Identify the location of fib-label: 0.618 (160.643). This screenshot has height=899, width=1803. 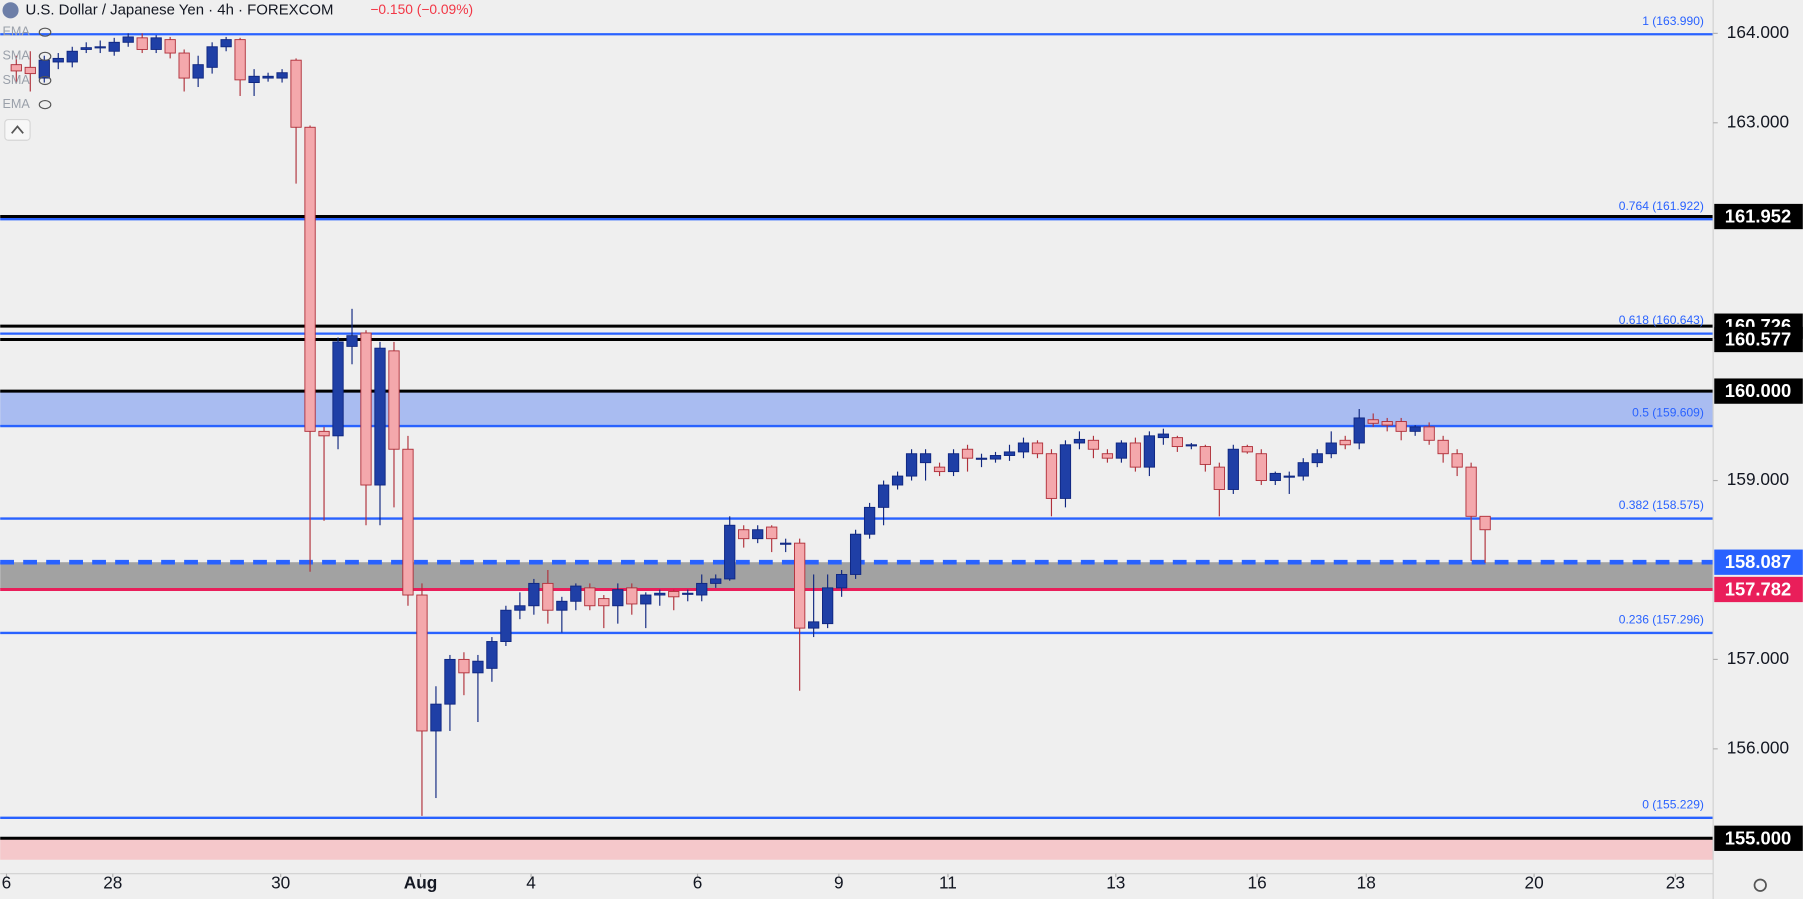
(1661, 320).